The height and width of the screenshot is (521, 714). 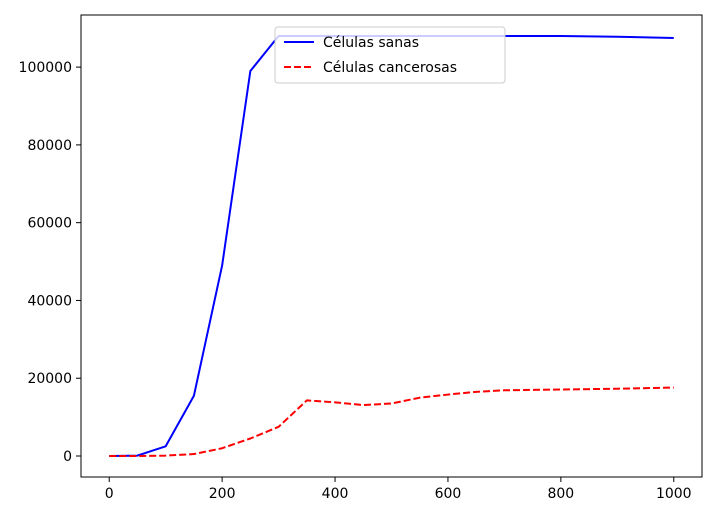 What do you see at coordinates (49, 224) in the screenshot?
I see `y-tick-label: 60000` at bounding box center [49, 224].